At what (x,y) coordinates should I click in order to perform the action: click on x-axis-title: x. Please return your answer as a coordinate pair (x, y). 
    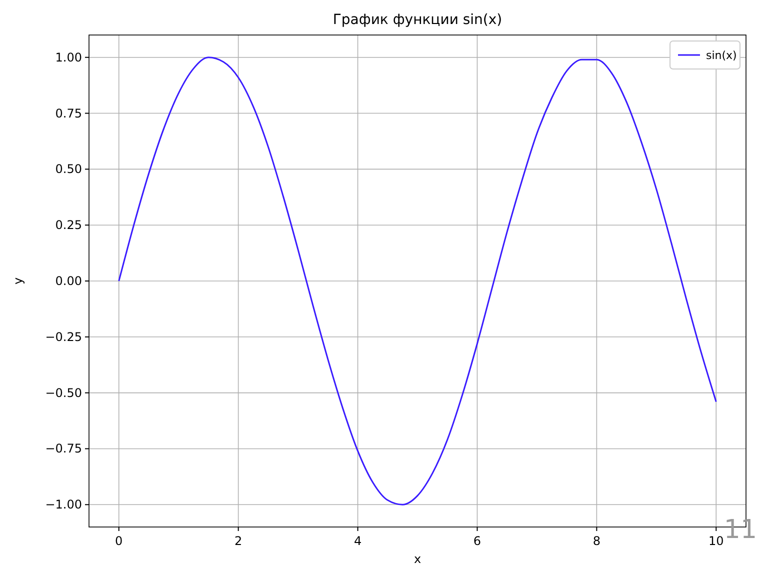
    Looking at the image, I should click on (418, 559).